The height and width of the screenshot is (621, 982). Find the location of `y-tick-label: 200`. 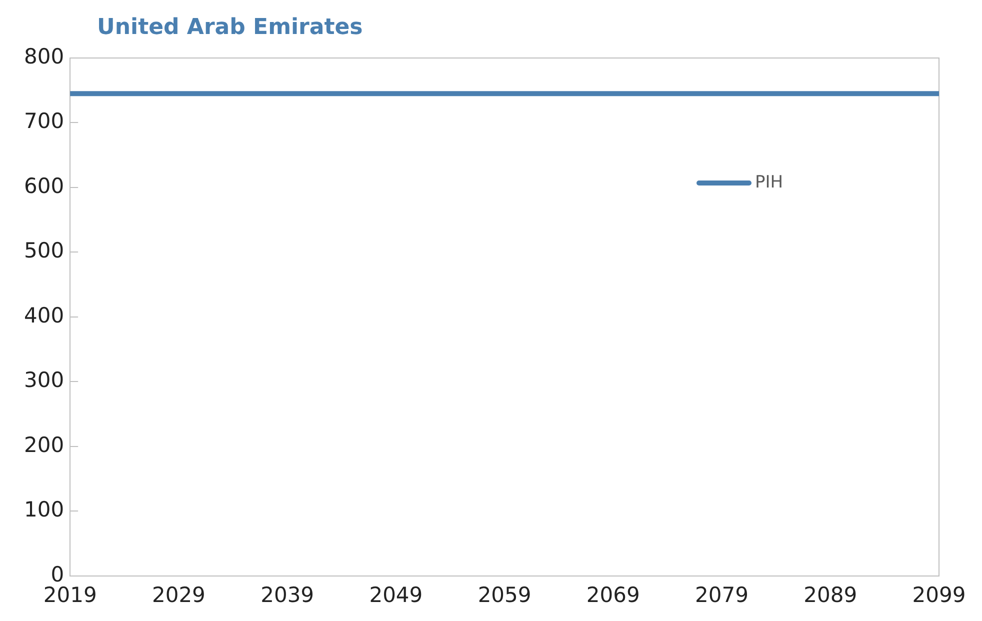

y-tick-label: 200 is located at coordinates (44, 444).